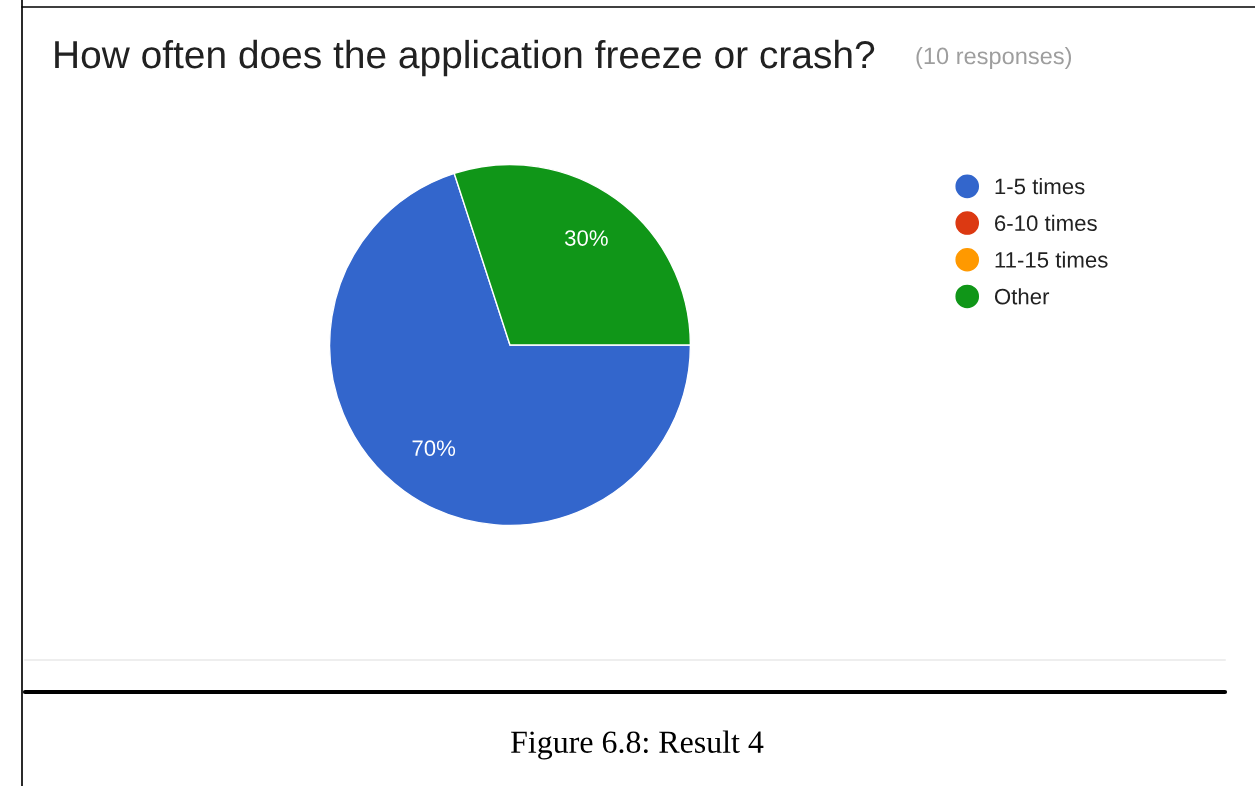 The width and height of the screenshot is (1255, 786). Describe the element at coordinates (1051, 259) in the screenshot. I see `legend-label: 11-15 times` at that location.